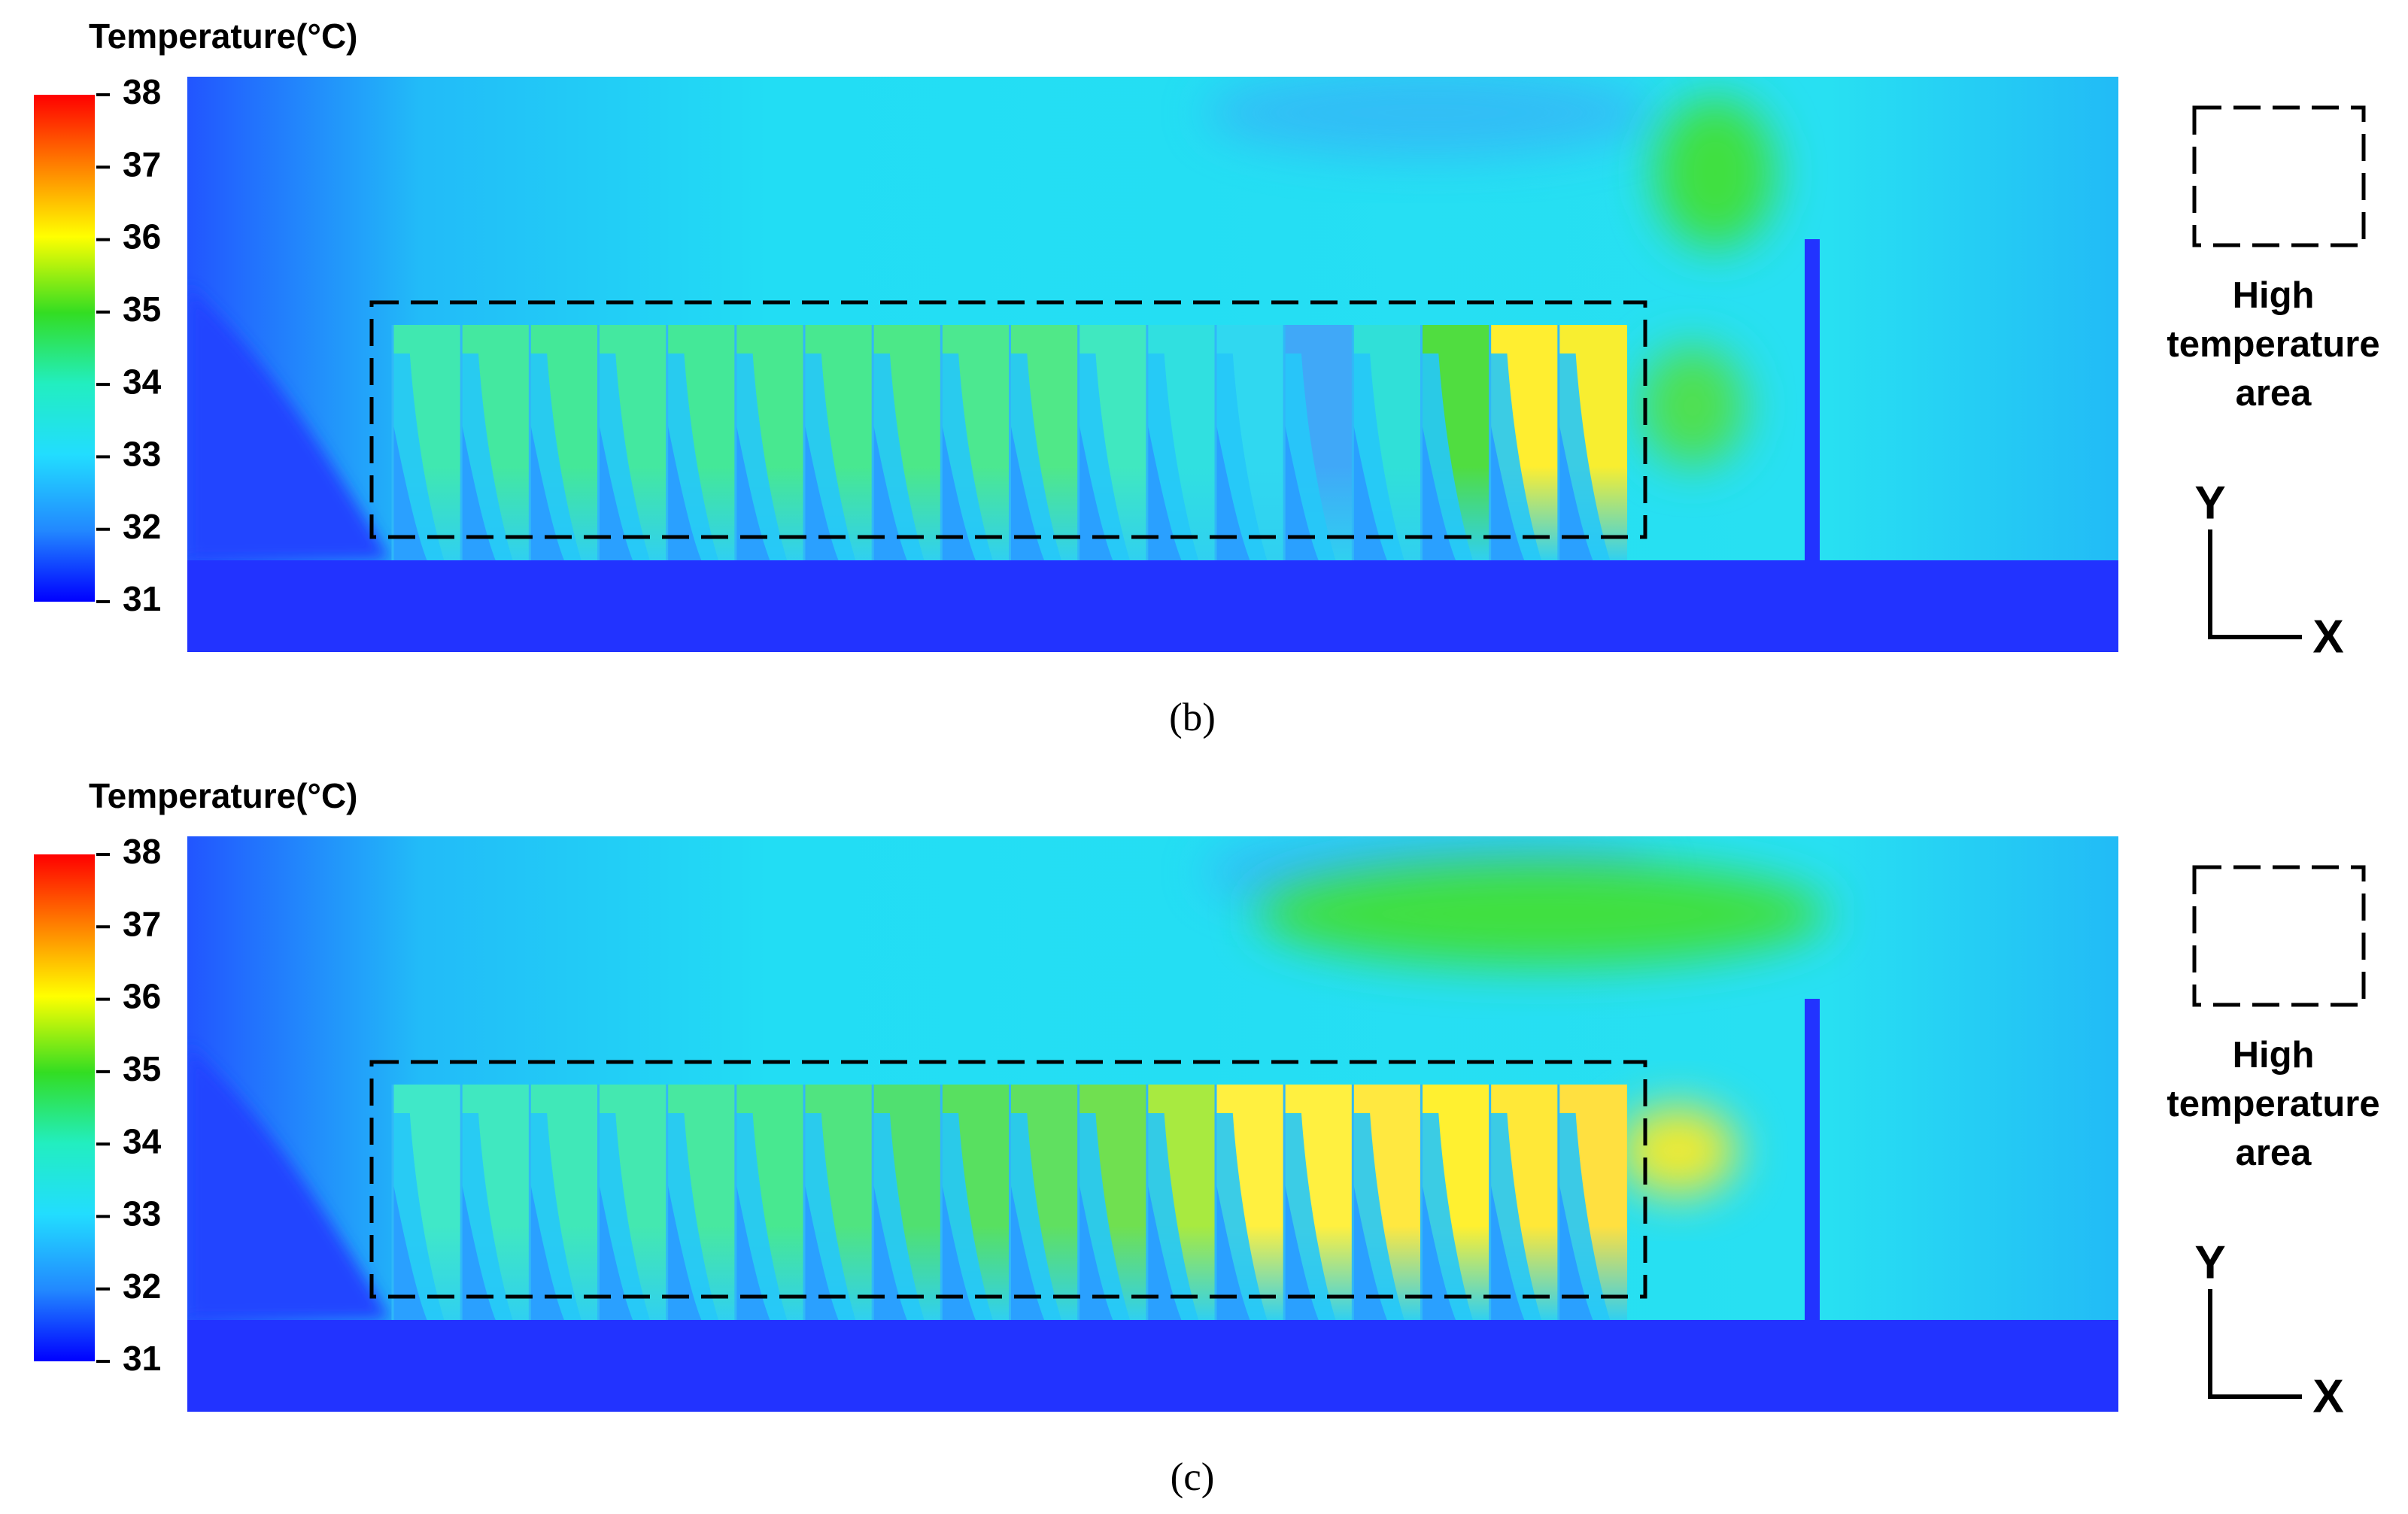  What do you see at coordinates (1192, 717) in the screenshot?
I see `caption: (b)` at bounding box center [1192, 717].